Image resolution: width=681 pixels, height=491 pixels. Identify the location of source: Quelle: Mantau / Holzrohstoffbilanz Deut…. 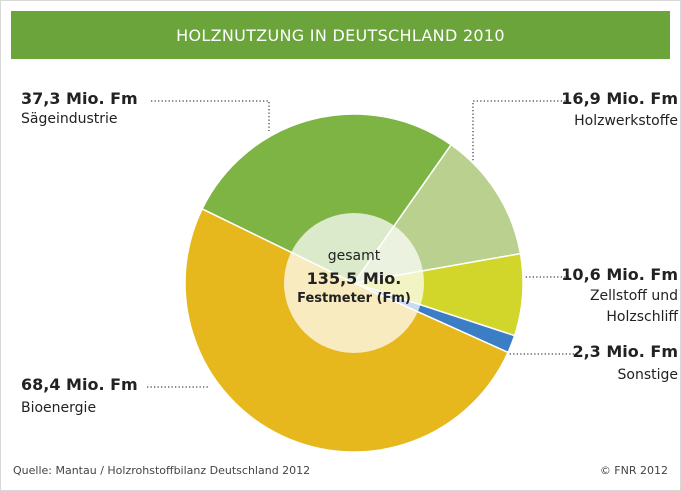
(162, 470).